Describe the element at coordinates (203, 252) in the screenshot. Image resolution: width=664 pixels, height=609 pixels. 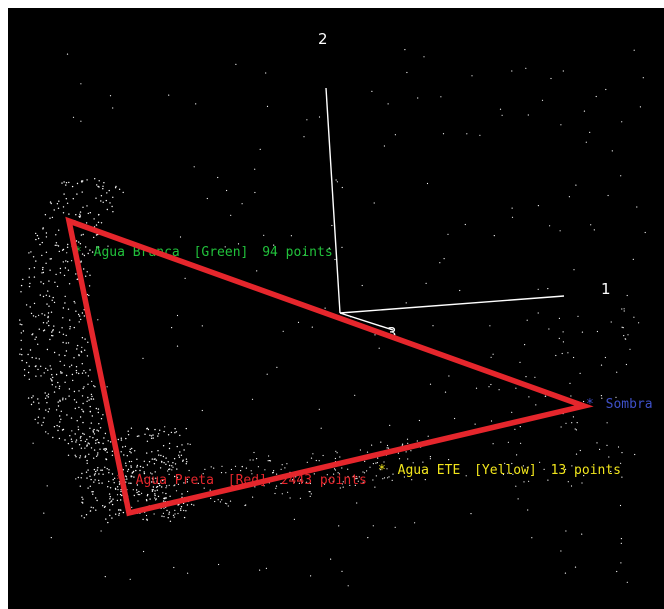
I see `label-agua-branca: * Agua Branca [Green] 94 points` at that location.